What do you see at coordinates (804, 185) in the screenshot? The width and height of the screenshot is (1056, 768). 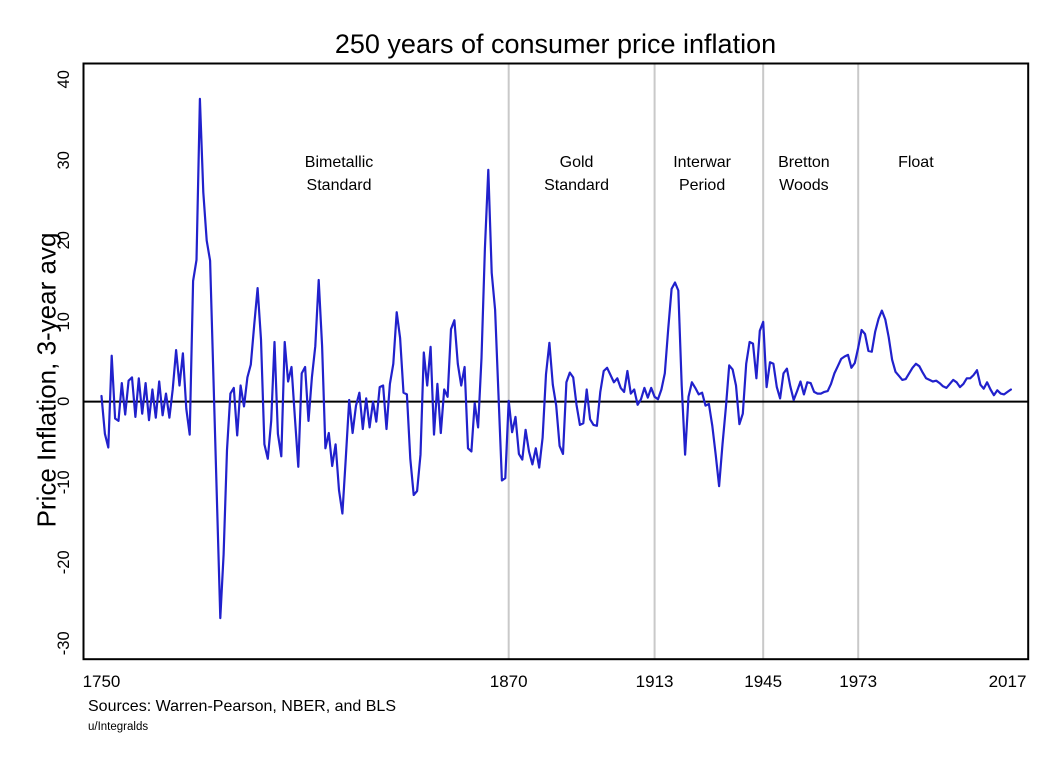 I see `period-label-line: Woods` at bounding box center [804, 185].